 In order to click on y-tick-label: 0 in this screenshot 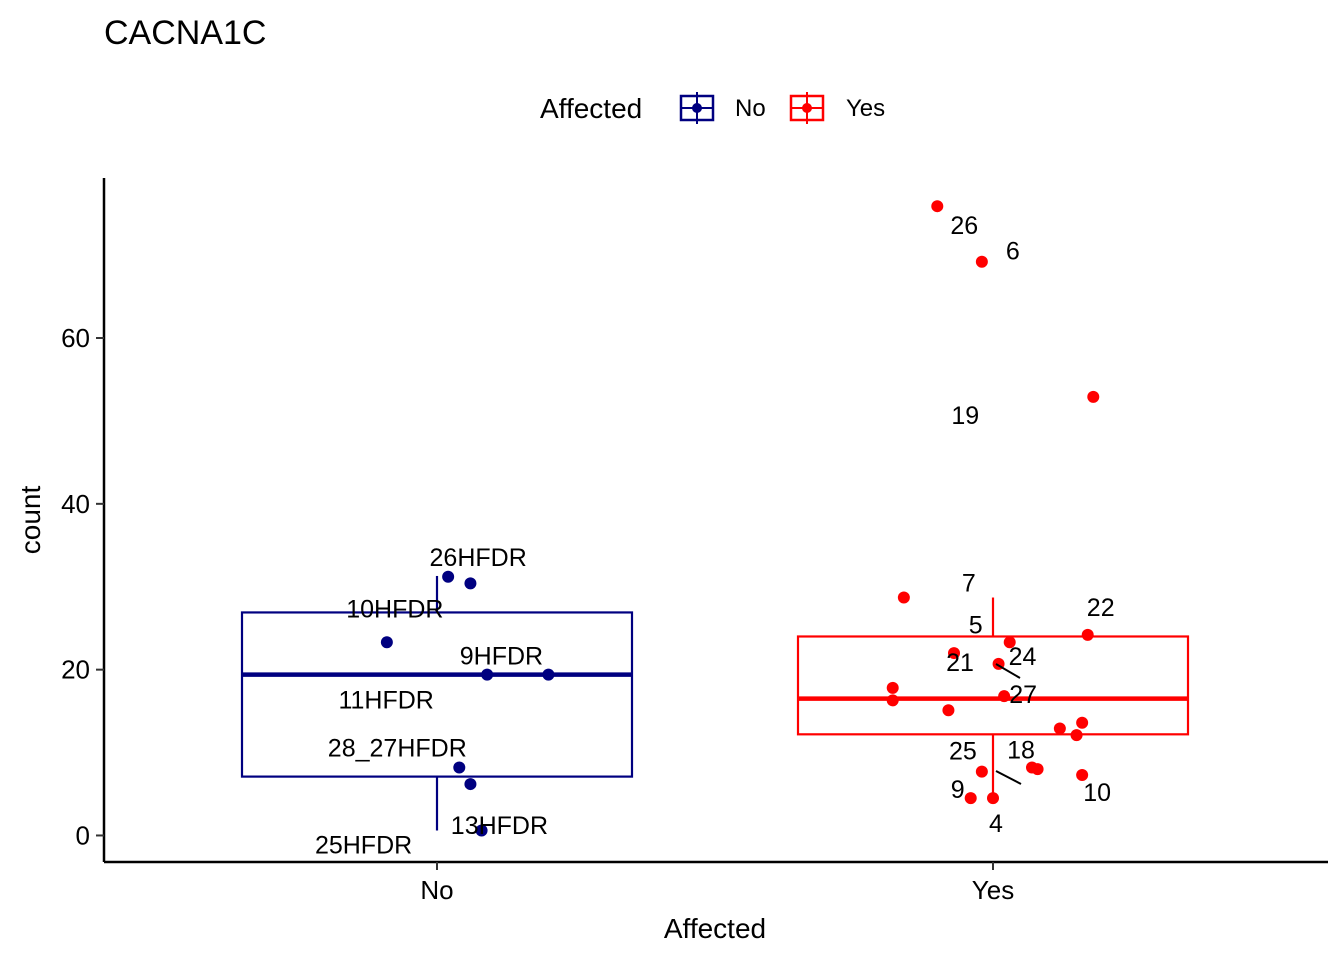, I will do `click(83, 835)`.